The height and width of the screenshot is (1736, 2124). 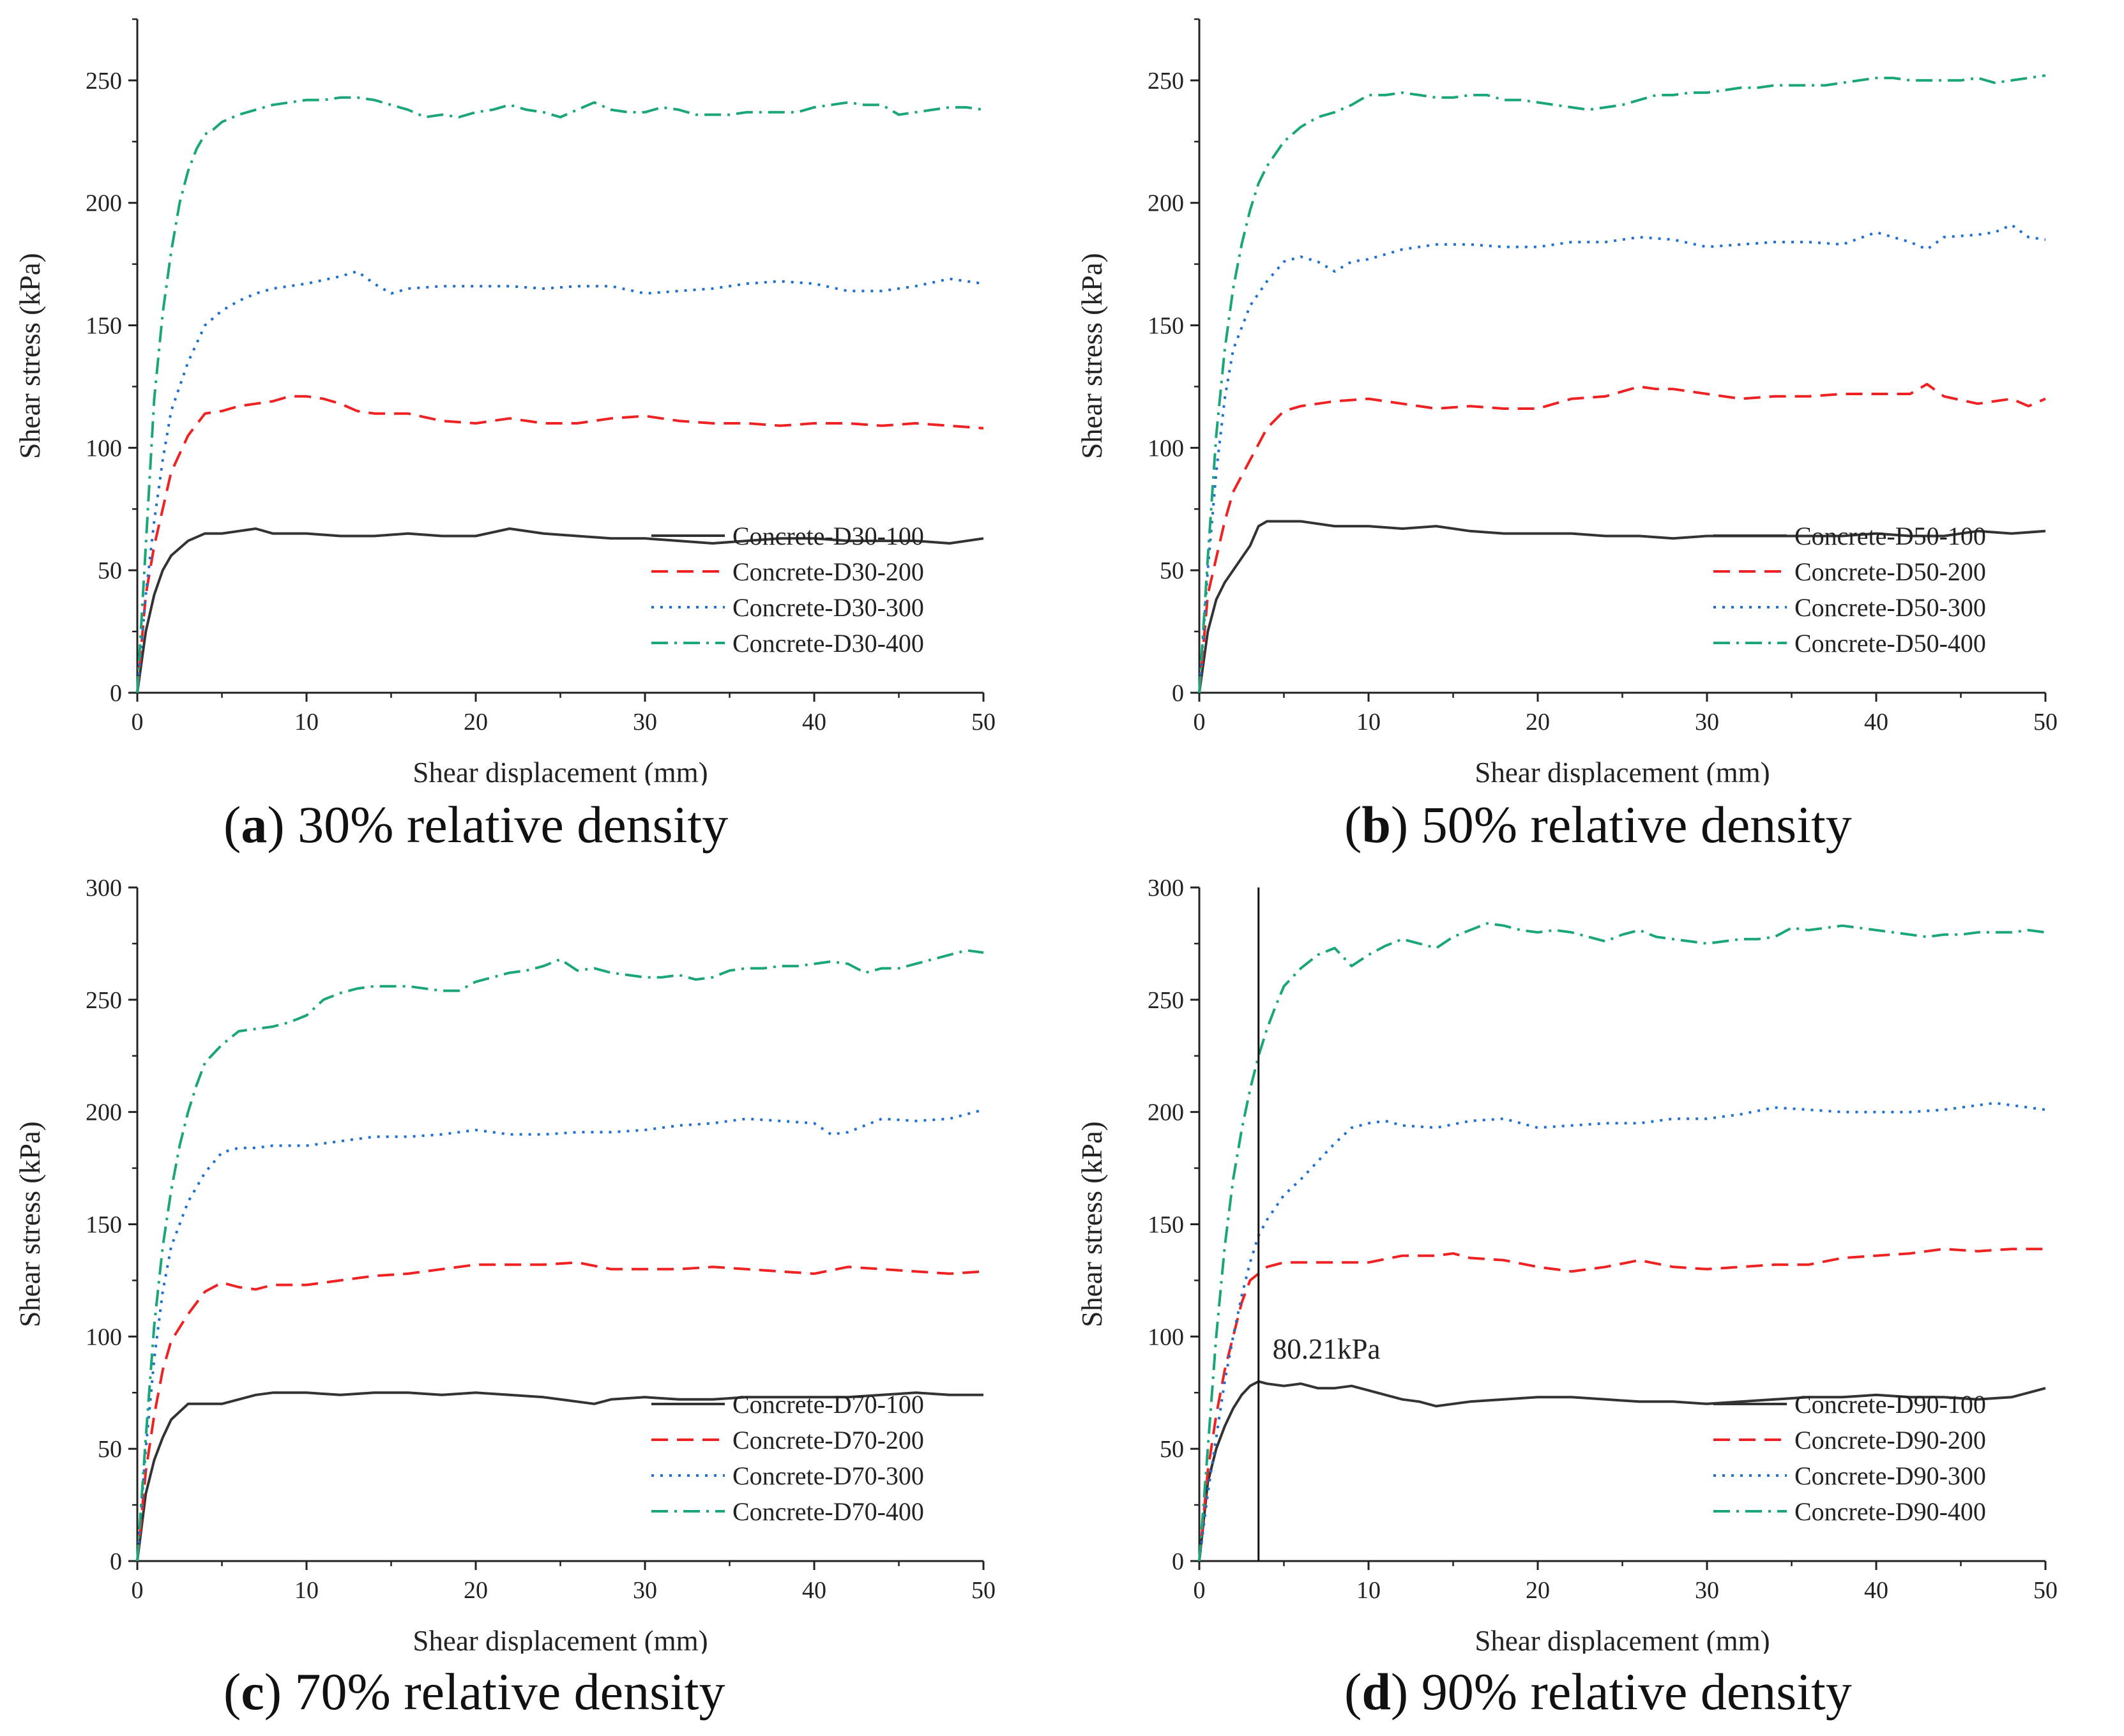 I want to click on caption-text-d: 90% relative density, so click(x=1636, y=1692).